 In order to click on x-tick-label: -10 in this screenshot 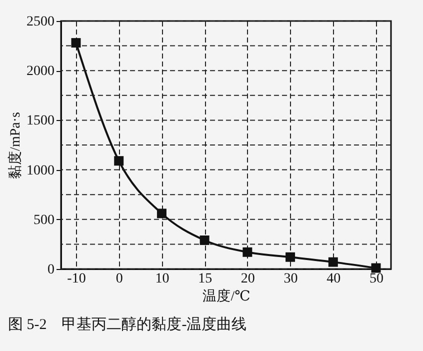, I will do `click(76, 279)`.